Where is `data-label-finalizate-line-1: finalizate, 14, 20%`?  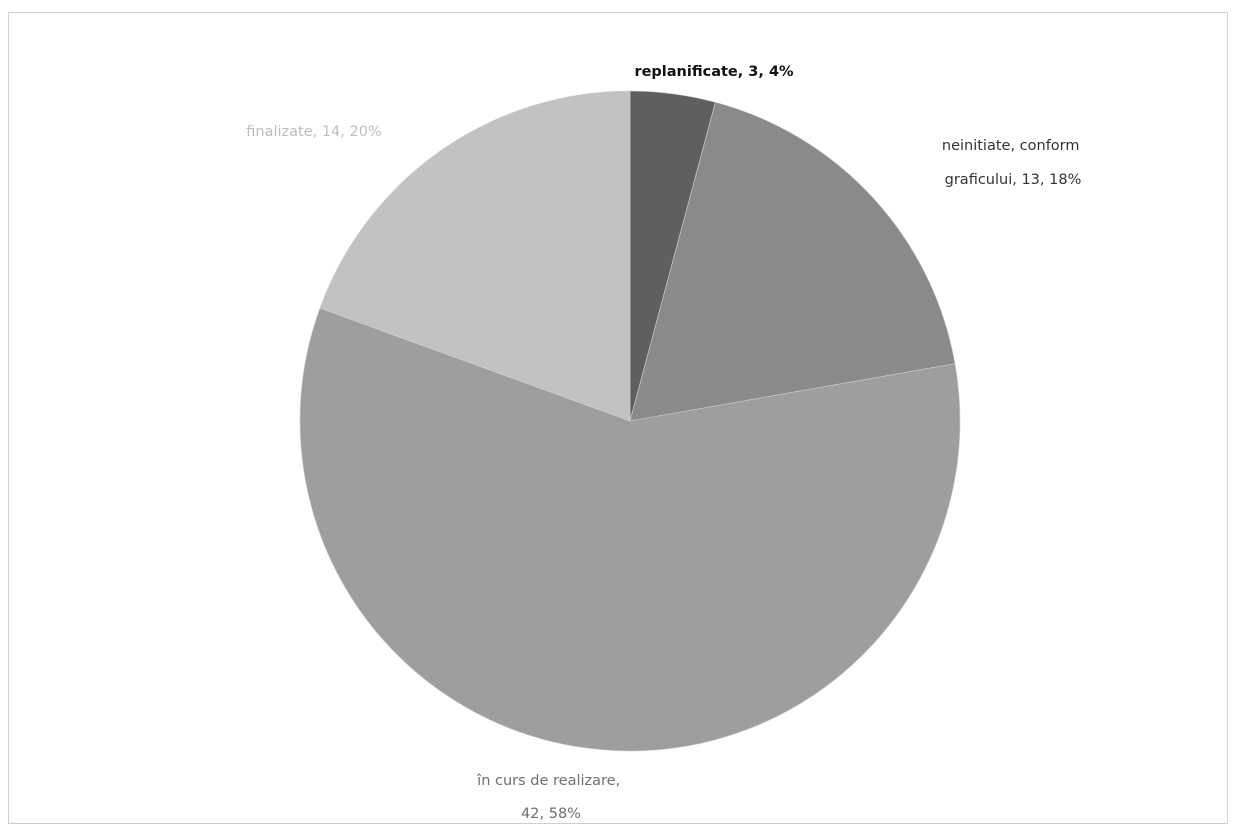
data-label-finalizate-line-1: finalizate, 14, 20% is located at coordinates (313, 132).